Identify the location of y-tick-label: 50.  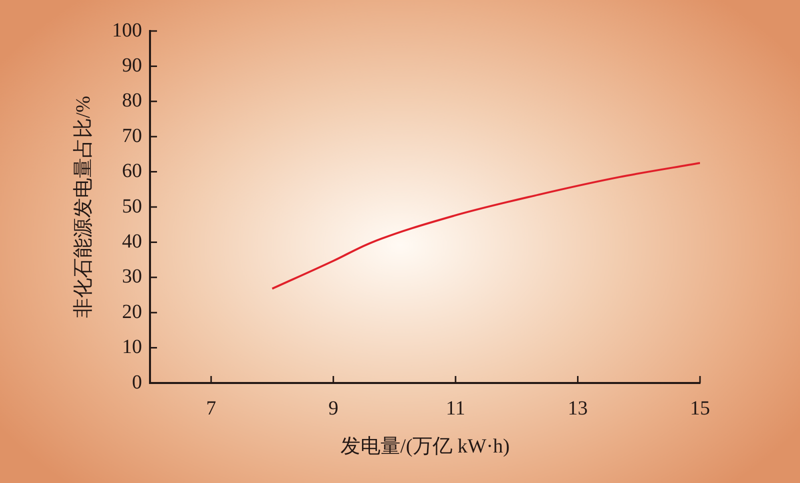
(132, 206).